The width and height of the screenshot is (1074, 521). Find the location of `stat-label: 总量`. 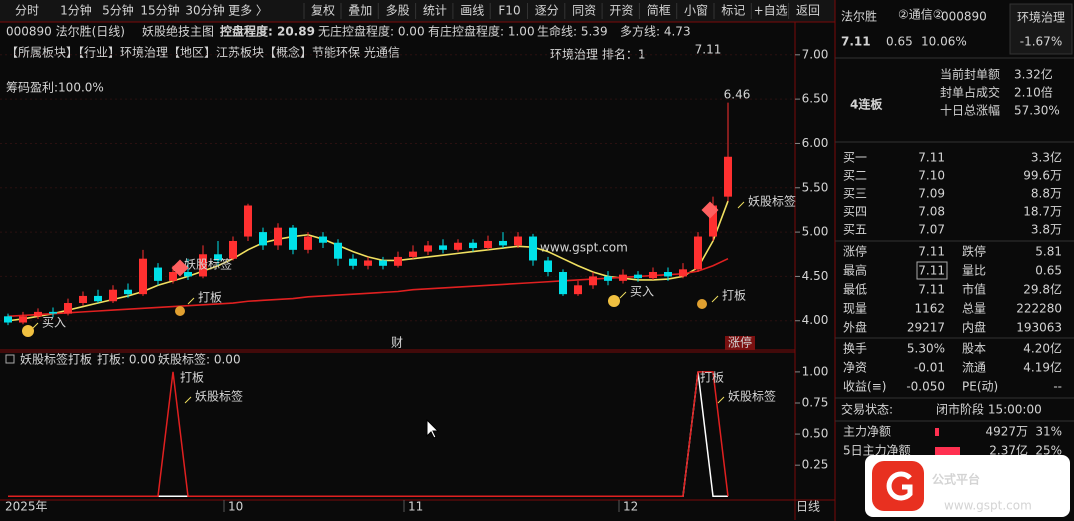

stat-label: 总量 is located at coordinates (974, 309).